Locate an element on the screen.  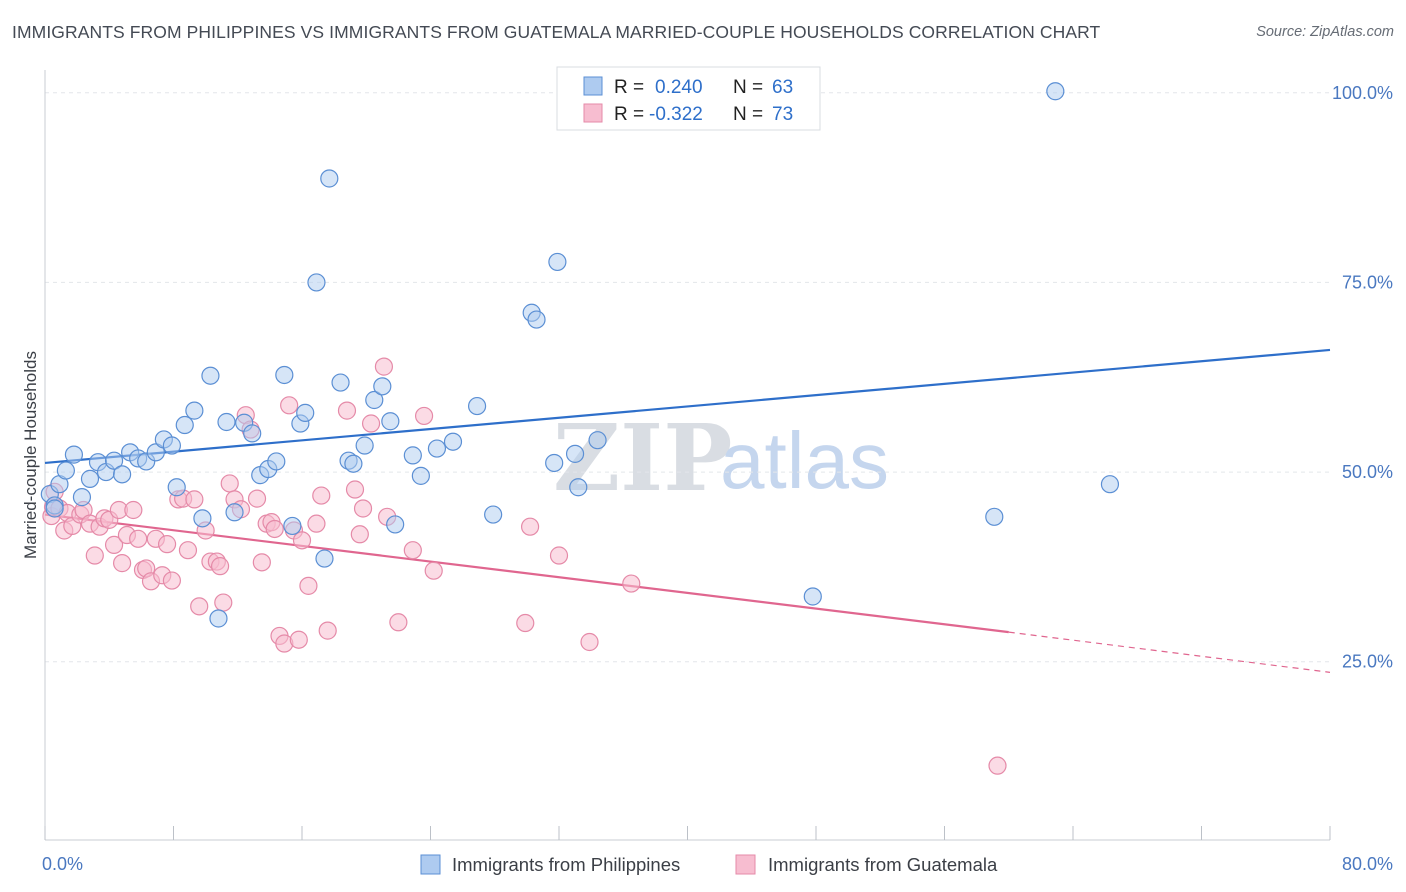
watermark: ZIP atlas is located at coordinates (721, 458).